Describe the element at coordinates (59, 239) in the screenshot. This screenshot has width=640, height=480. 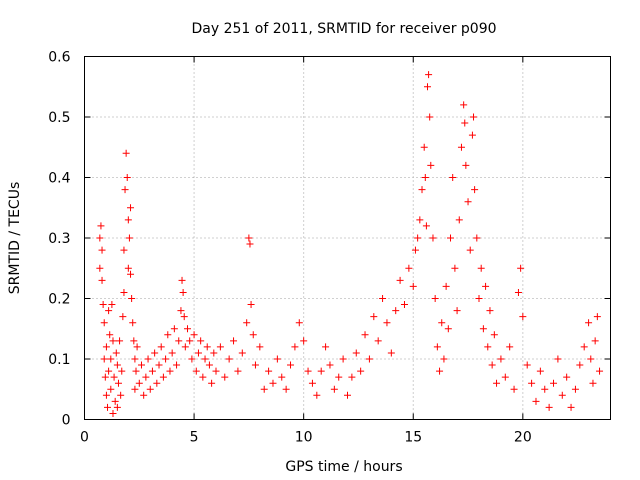
I see `y-tick-label: 0.3` at that location.